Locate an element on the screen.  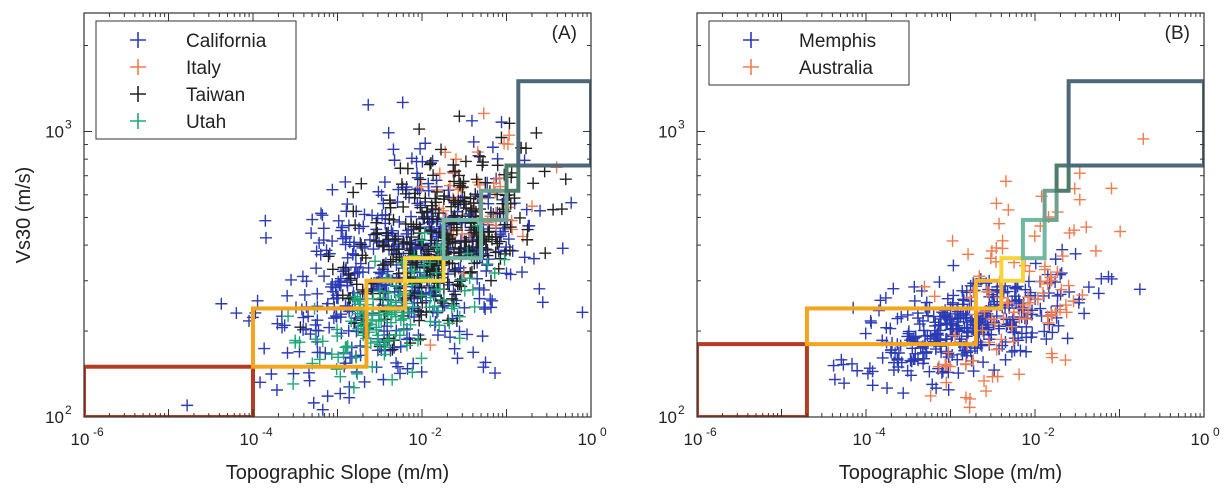
legend-marker is located at coordinates (751, 67).